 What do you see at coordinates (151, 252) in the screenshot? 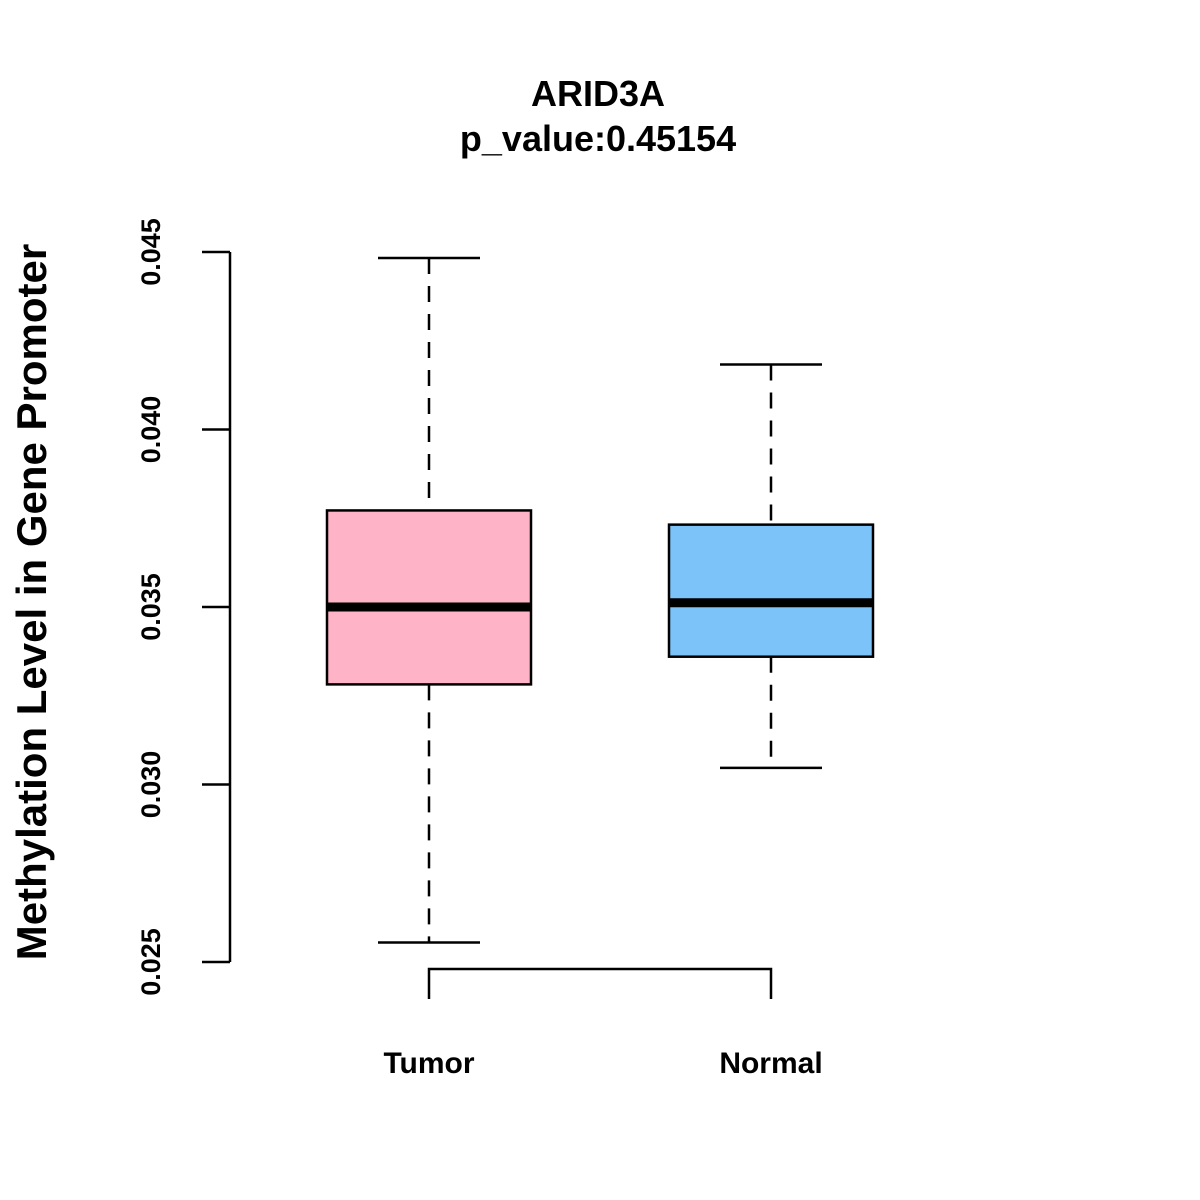
I see `y-tick-label: 0.045` at bounding box center [151, 252].